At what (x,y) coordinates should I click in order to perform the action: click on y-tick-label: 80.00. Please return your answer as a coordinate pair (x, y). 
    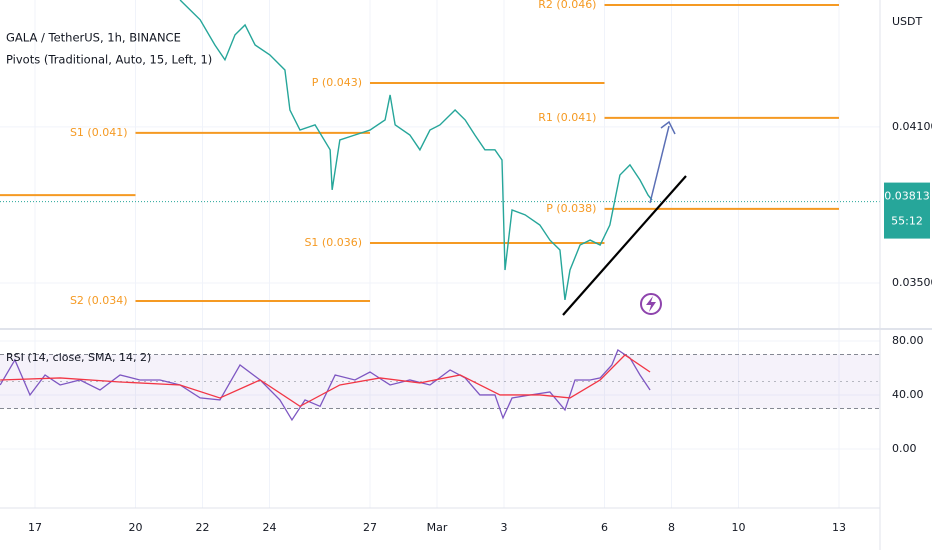
    Looking at the image, I should click on (908, 340).